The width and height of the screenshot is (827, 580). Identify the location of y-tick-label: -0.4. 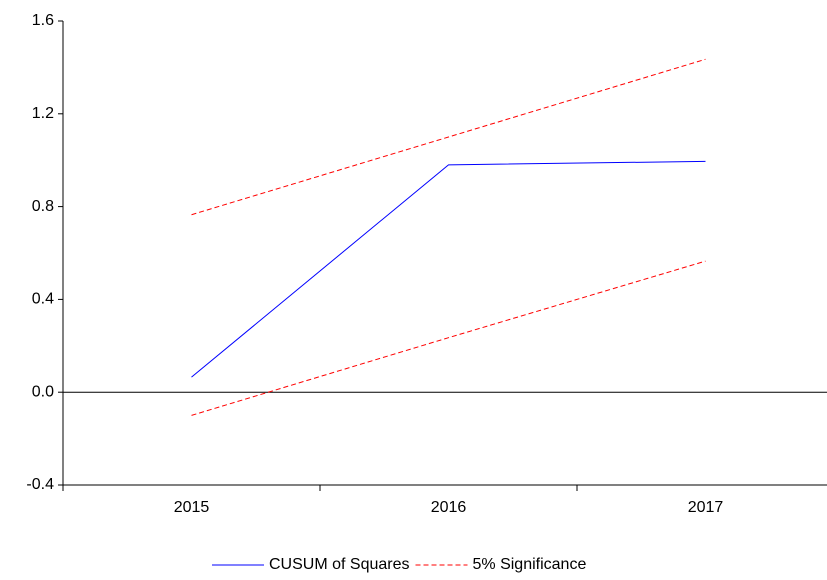
(40, 484).